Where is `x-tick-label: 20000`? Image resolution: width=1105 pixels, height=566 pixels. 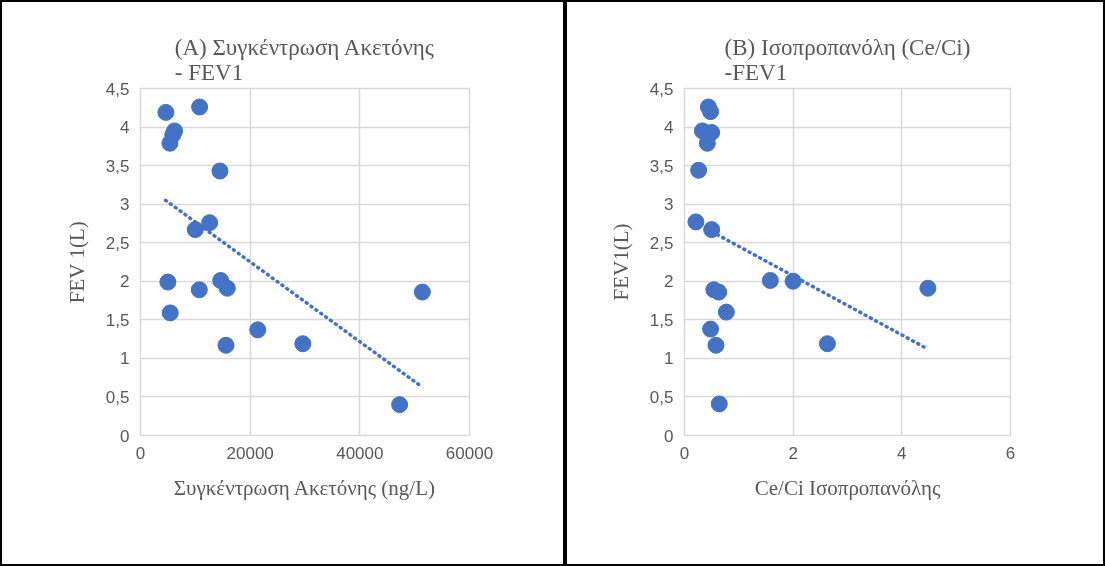 x-tick-label: 20000 is located at coordinates (250, 453).